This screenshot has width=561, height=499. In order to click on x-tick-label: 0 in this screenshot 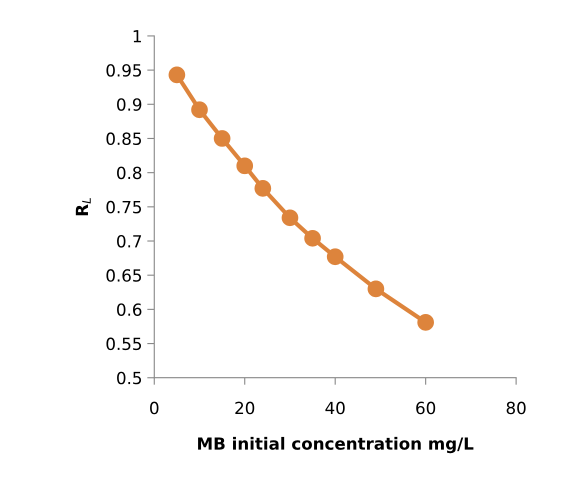, I will do `click(154, 408)`.